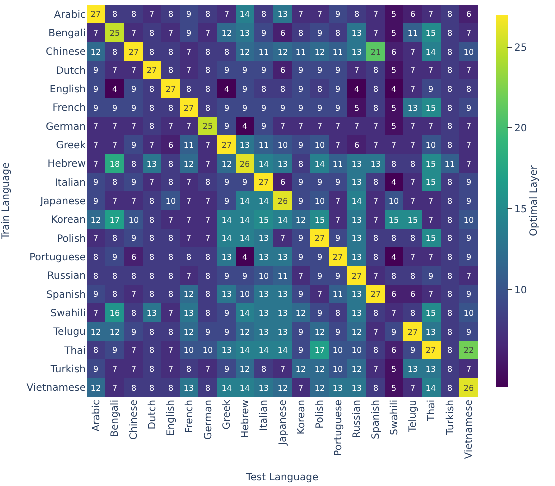 Image resolution: width=555 pixels, height=486 pixels. I want to click on x-tick-label: Russian, so click(358, 419).